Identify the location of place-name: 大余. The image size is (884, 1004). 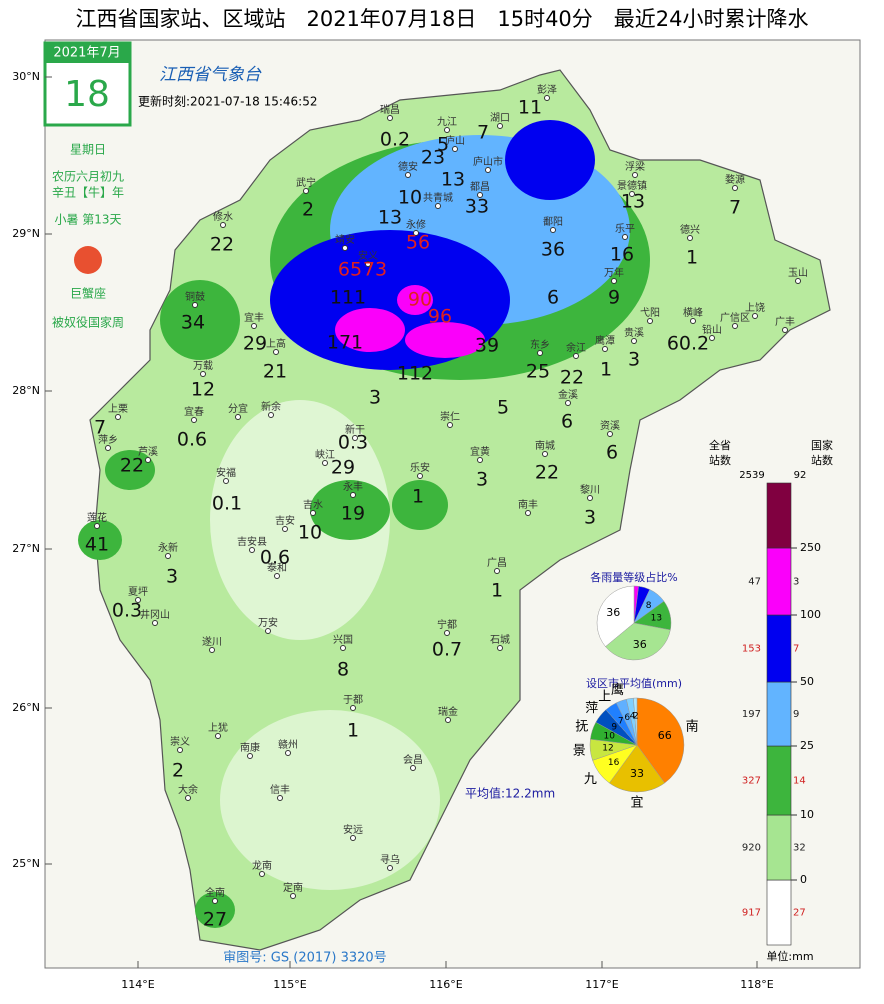
(188, 789).